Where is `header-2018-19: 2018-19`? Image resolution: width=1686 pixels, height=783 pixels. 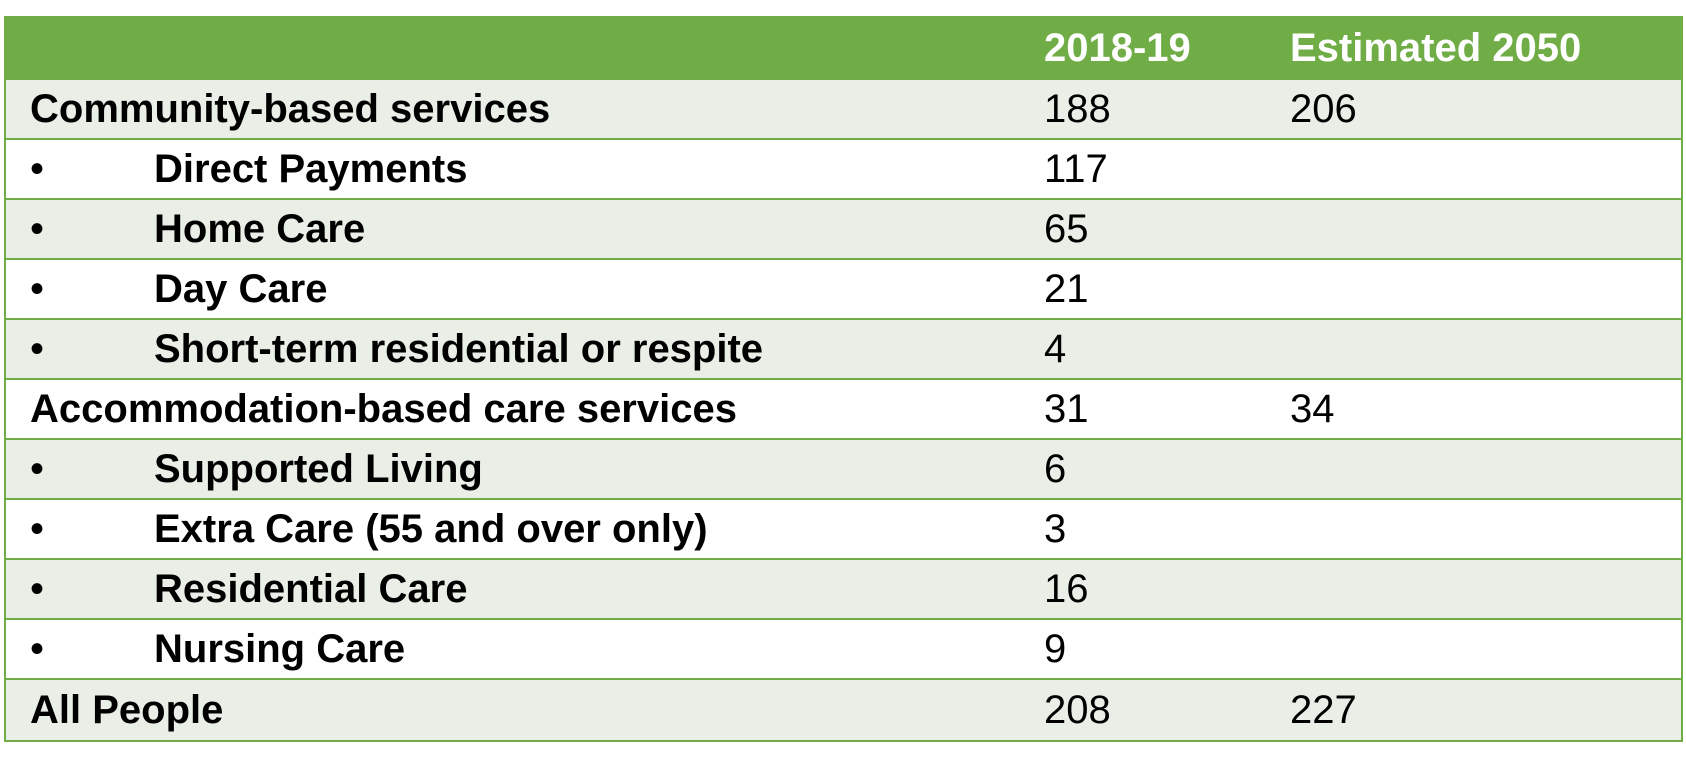
header-2018-19: 2018-19 is located at coordinates (1117, 47).